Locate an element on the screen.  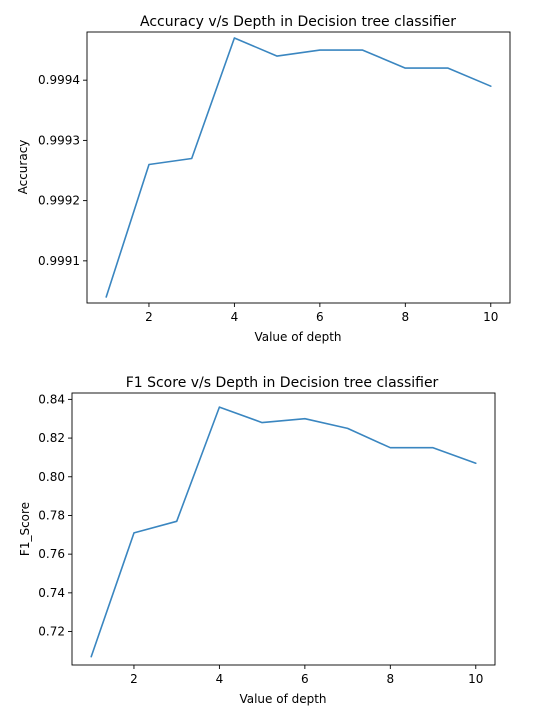
accuracy-x-tick-label: 6 is located at coordinates (320, 317).